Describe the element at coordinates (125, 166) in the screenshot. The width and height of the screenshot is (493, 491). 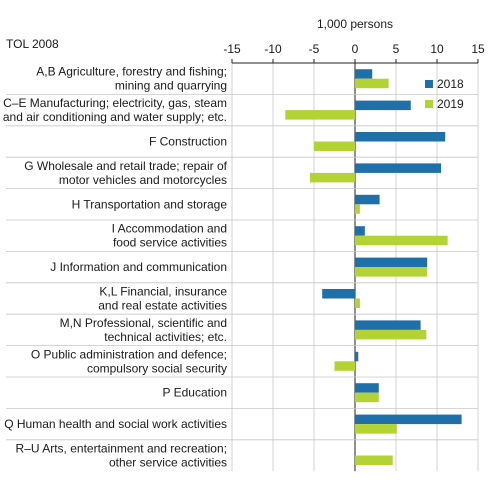
I see `category-label: G Wholesale and retail trade; repair of` at that location.